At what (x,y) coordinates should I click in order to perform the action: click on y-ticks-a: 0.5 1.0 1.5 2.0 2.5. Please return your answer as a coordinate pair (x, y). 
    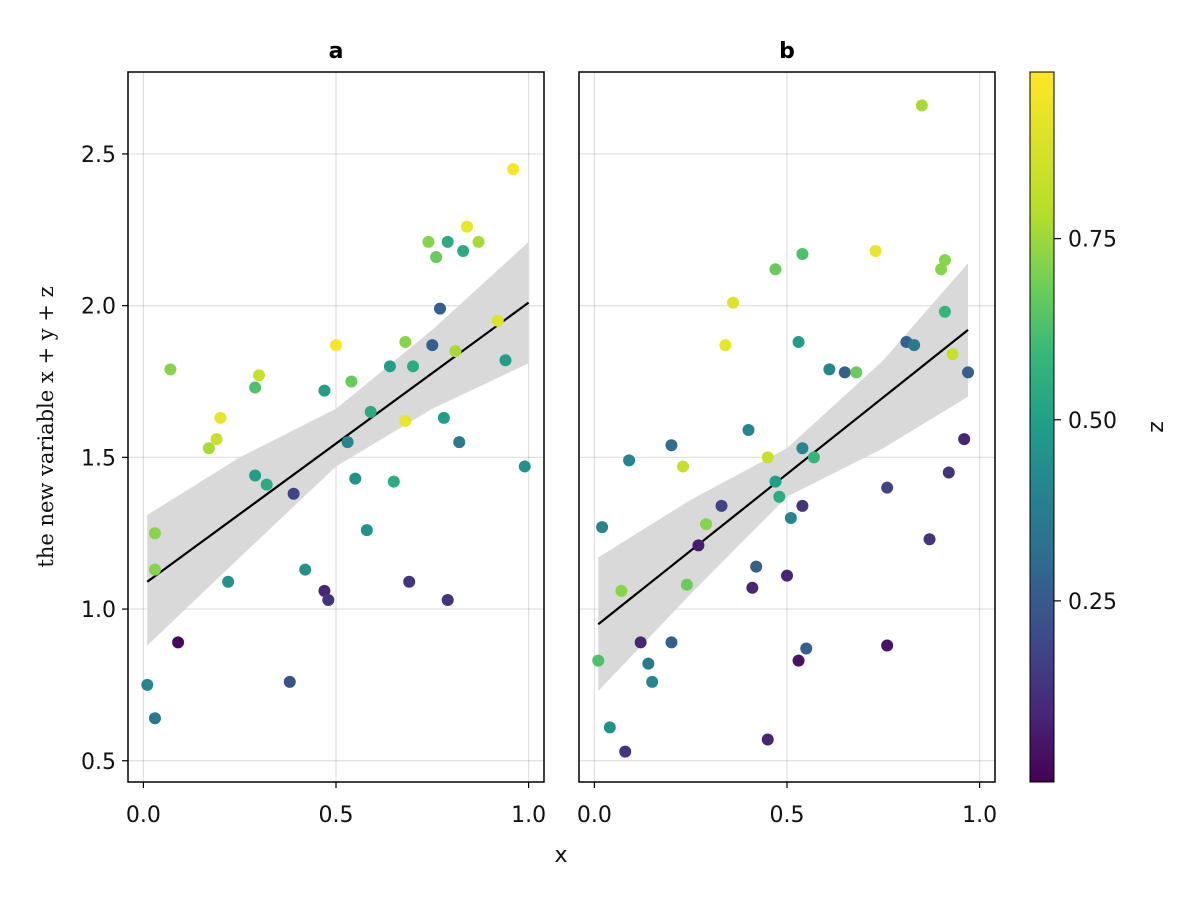
    Looking at the image, I should click on (104, 459).